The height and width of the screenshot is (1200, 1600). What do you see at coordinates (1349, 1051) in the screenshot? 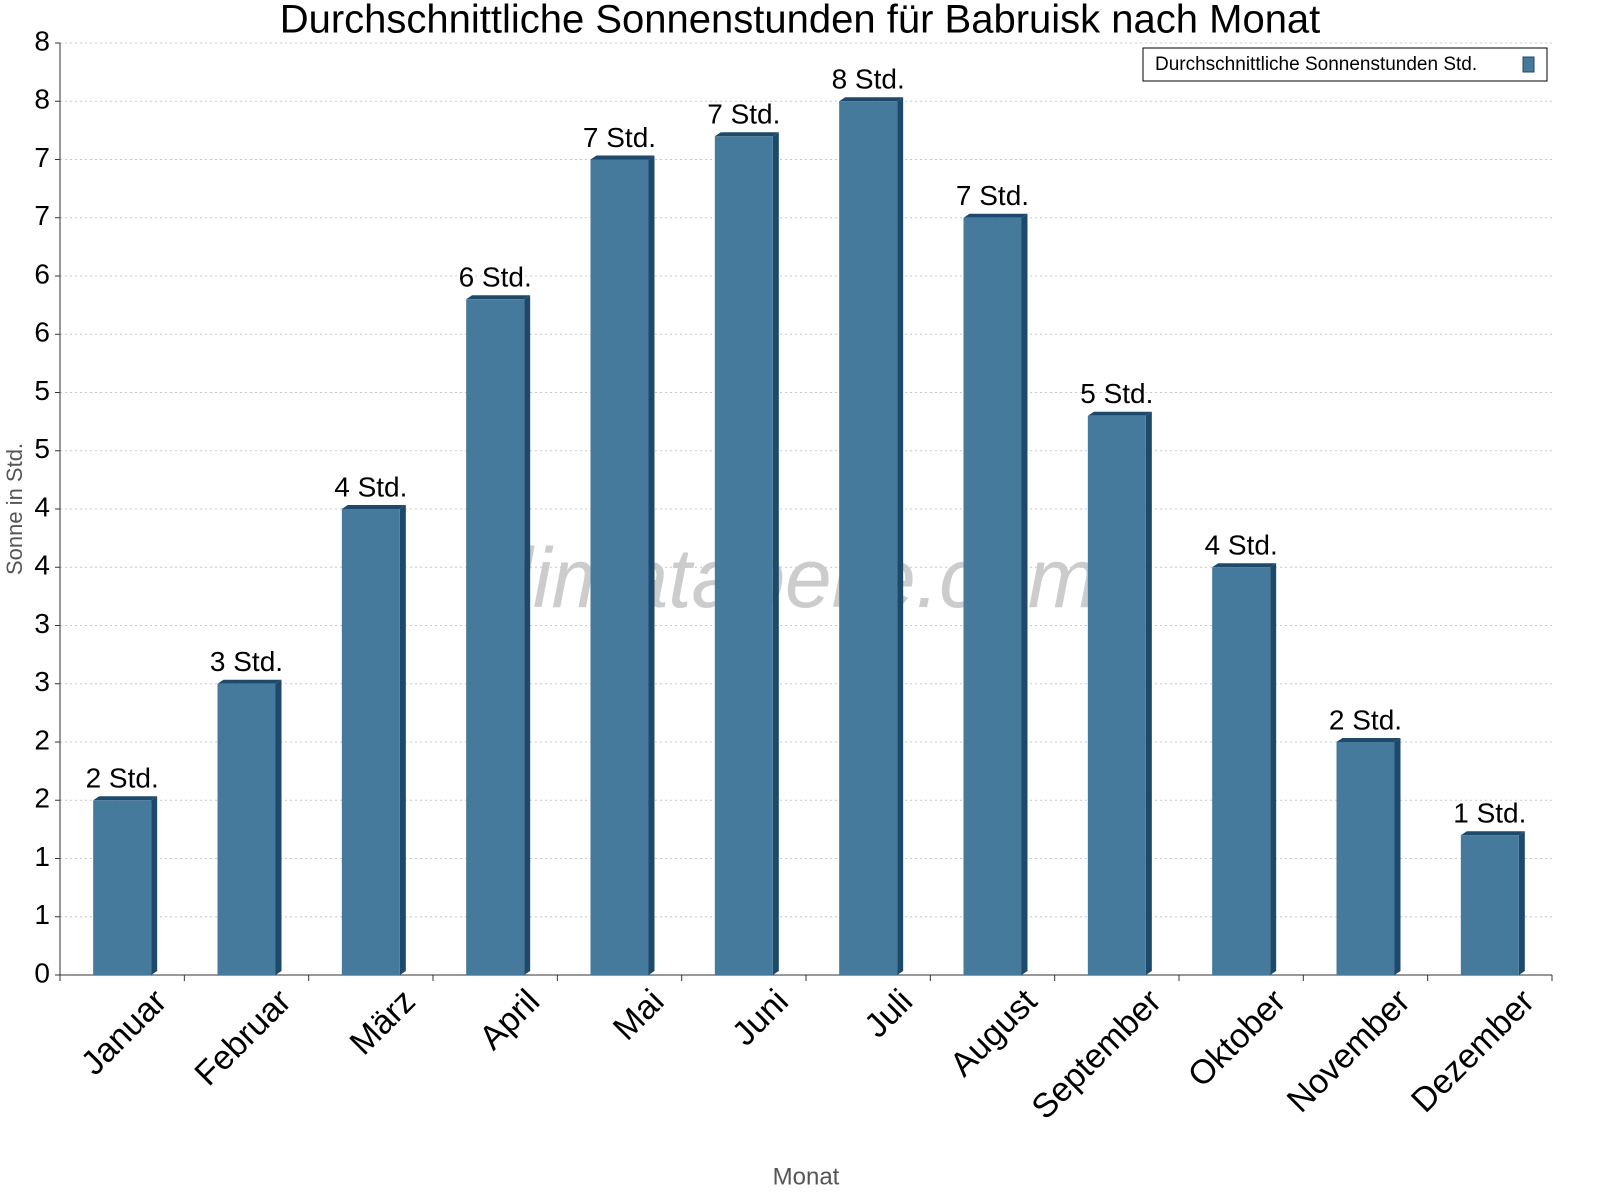
I see `x-tick-label: November` at bounding box center [1349, 1051].